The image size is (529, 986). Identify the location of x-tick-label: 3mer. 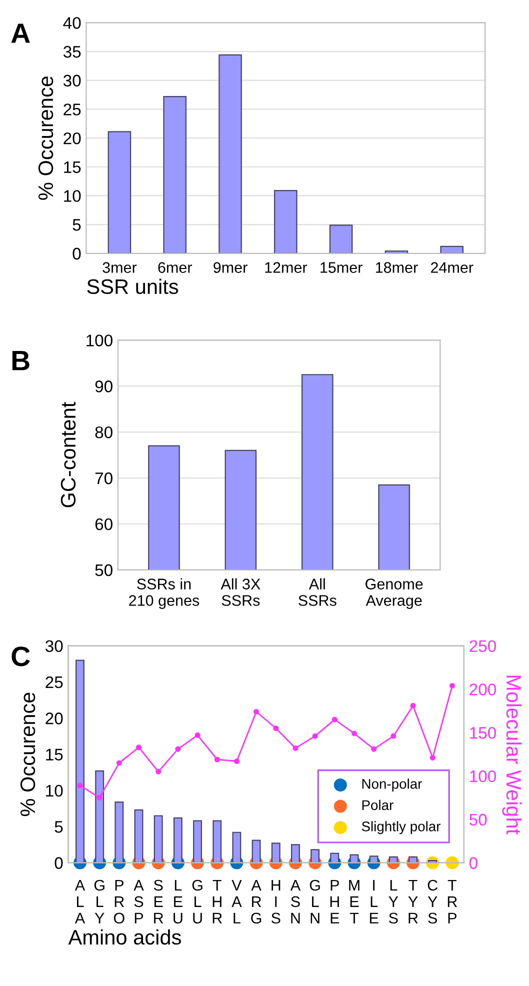
(119, 267).